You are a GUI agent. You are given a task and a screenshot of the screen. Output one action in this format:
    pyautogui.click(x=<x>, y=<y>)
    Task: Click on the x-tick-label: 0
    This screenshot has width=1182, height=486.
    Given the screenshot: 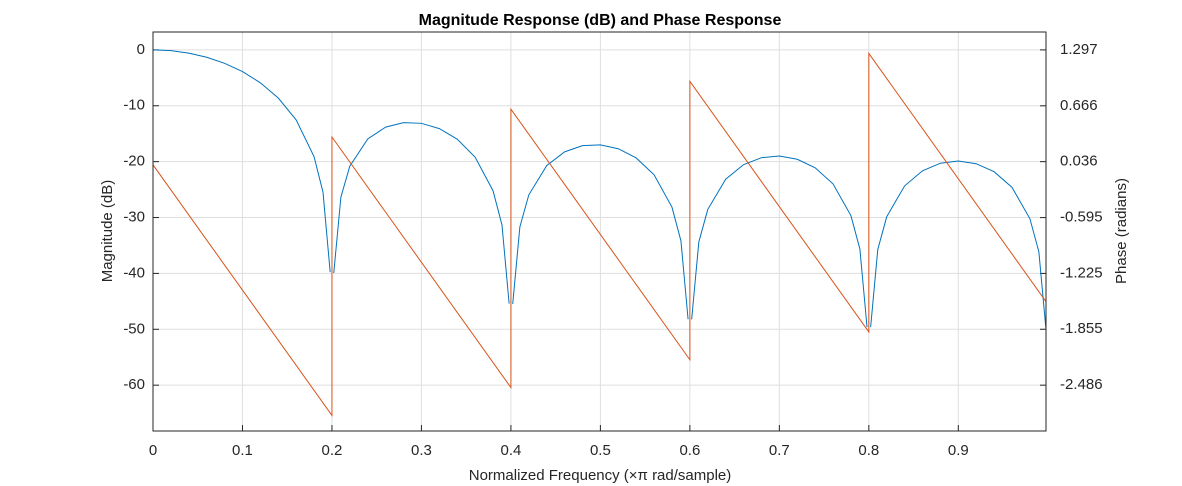 What is the action you would take?
    pyautogui.click(x=153, y=450)
    